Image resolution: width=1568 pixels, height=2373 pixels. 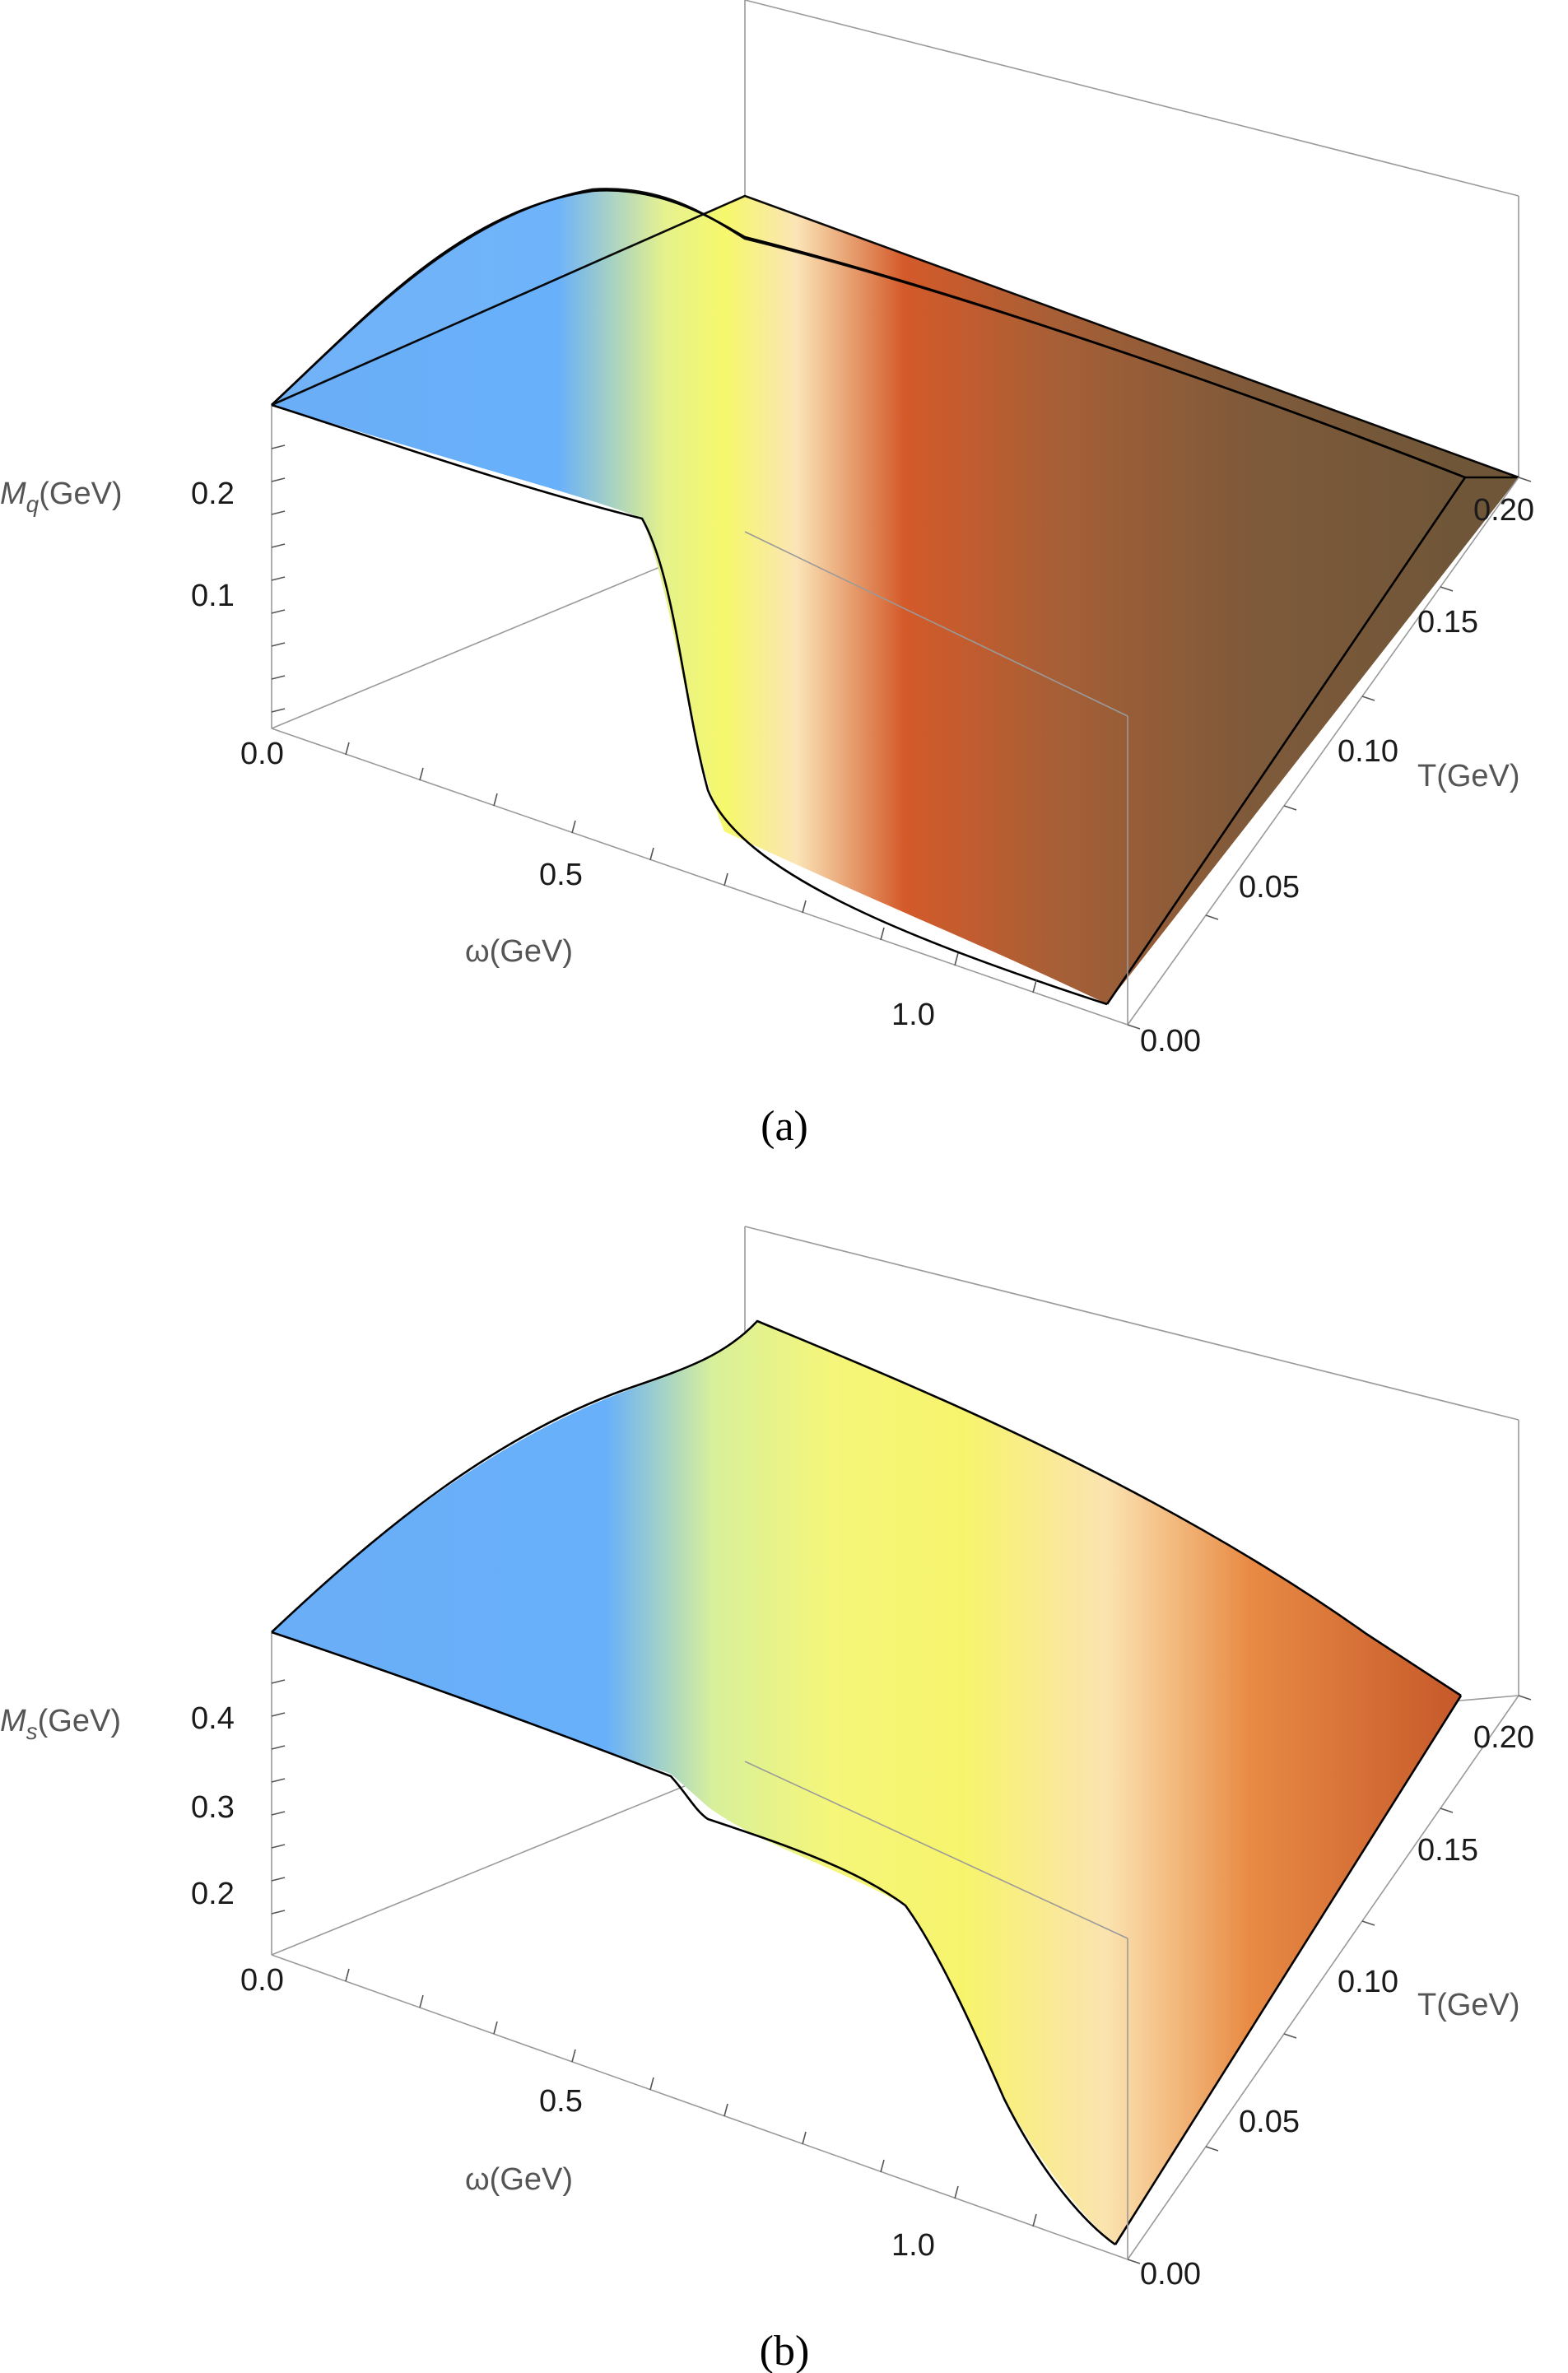 What do you see at coordinates (262, 754) in the screenshot?
I see `panel-a-z-tick-2: 0.0` at bounding box center [262, 754].